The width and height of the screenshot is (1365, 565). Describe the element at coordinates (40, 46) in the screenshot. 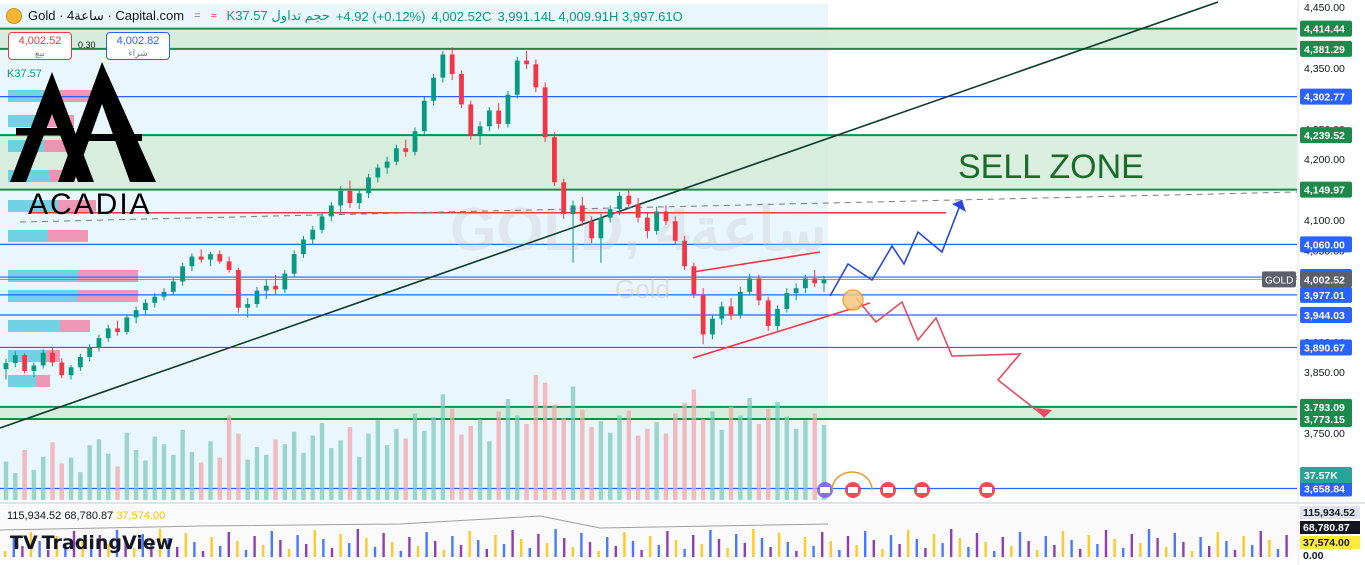

I see `sell-button: 4,002.52 بيع` at that location.